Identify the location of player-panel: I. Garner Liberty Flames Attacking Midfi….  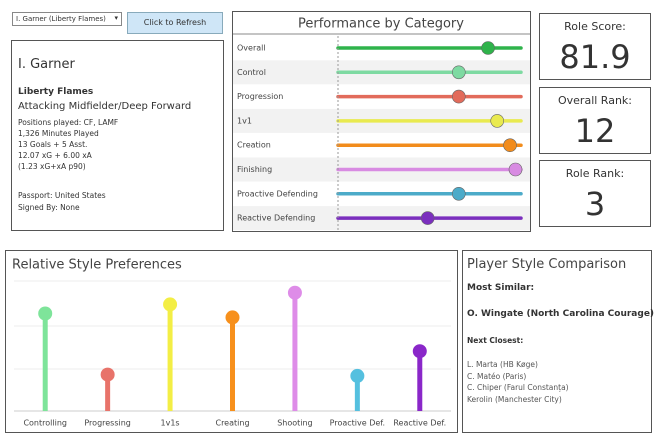
(117, 135).